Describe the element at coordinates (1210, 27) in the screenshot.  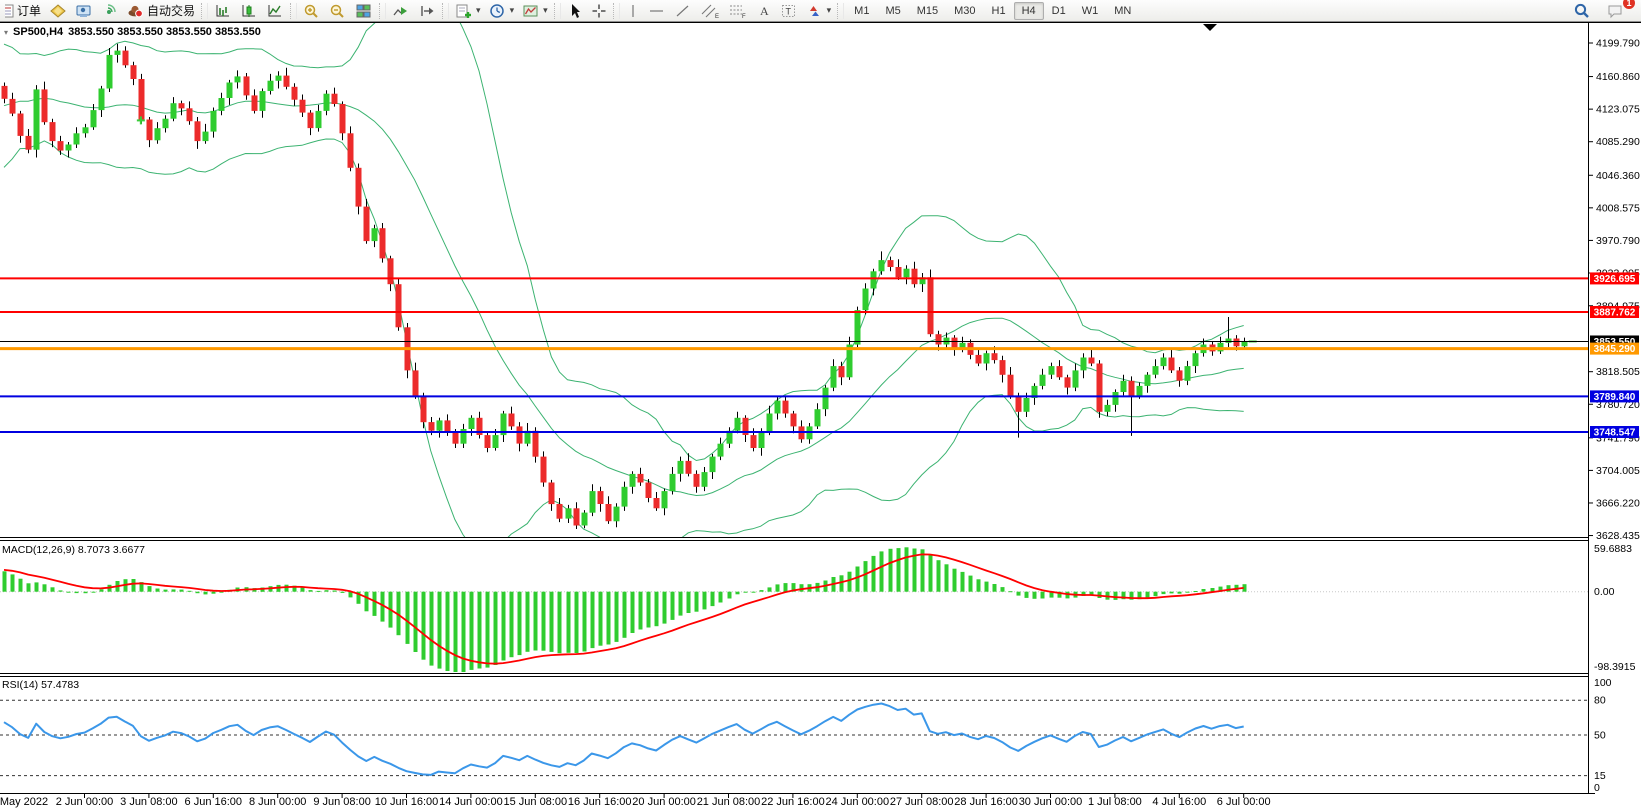
I see `chart-shift-marker-icon` at that location.